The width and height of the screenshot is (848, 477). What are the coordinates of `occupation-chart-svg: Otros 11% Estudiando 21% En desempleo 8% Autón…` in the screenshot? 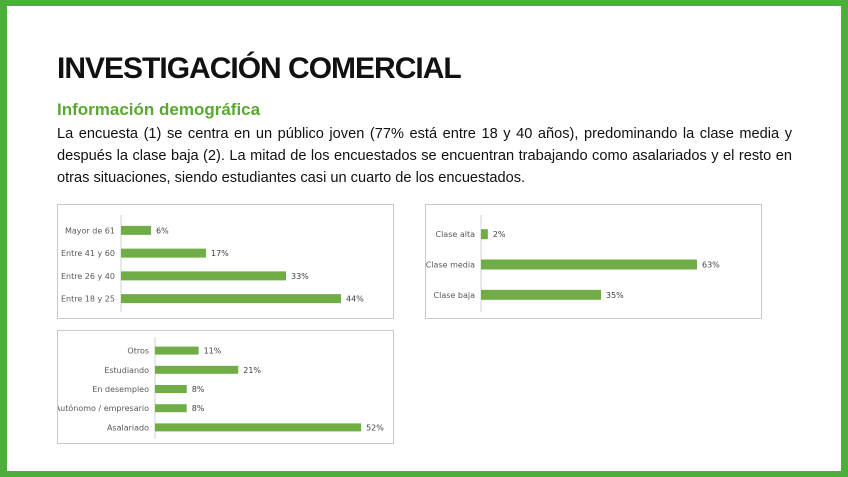 It's located at (221, 388).